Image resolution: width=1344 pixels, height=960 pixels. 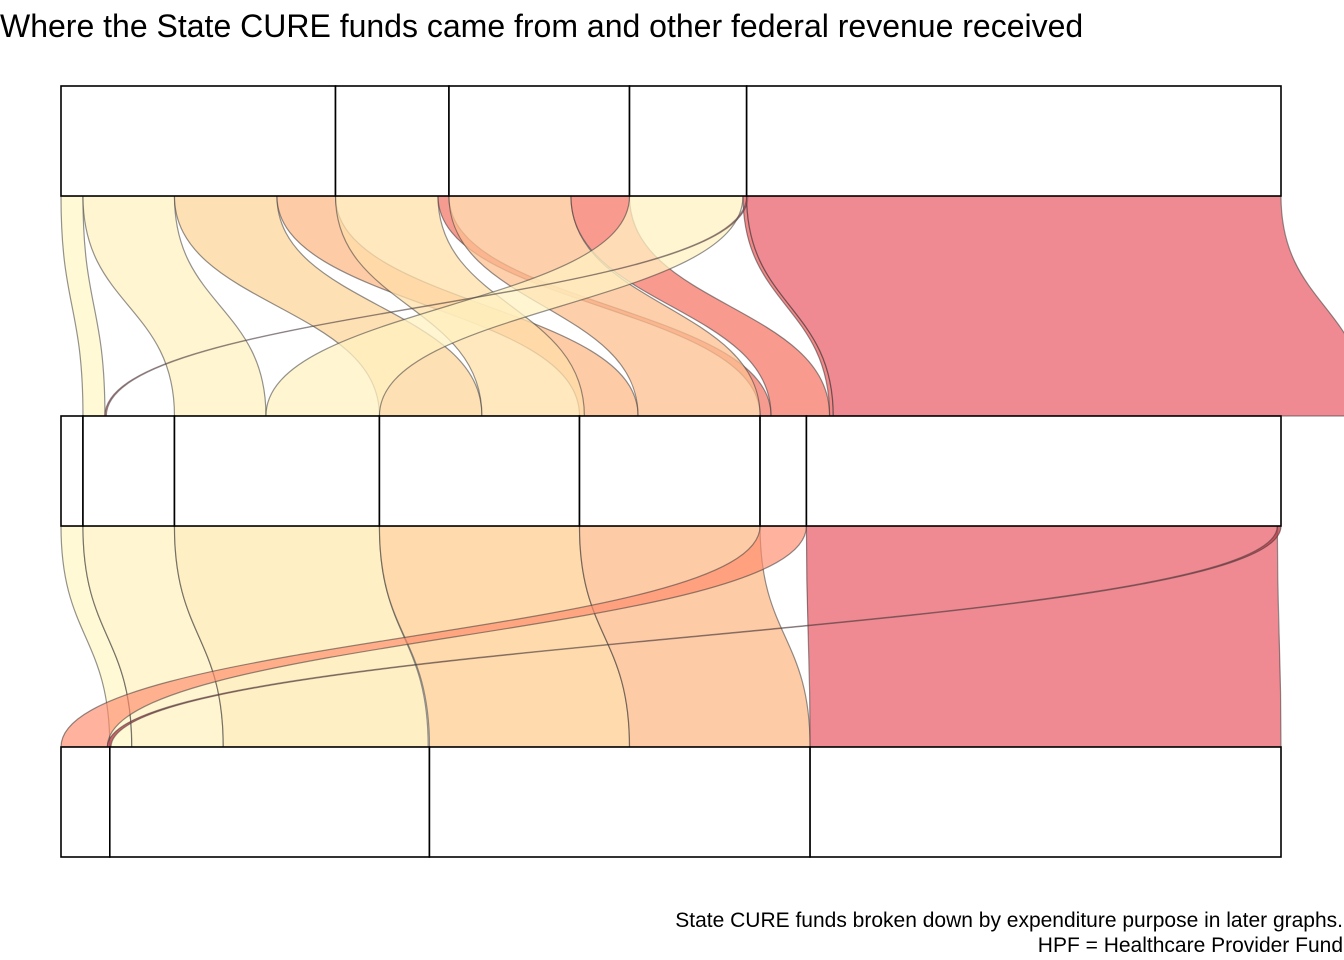 I want to click on caption-line-2: HPF = Healthcare Provider Fund, so click(x=1190, y=945).